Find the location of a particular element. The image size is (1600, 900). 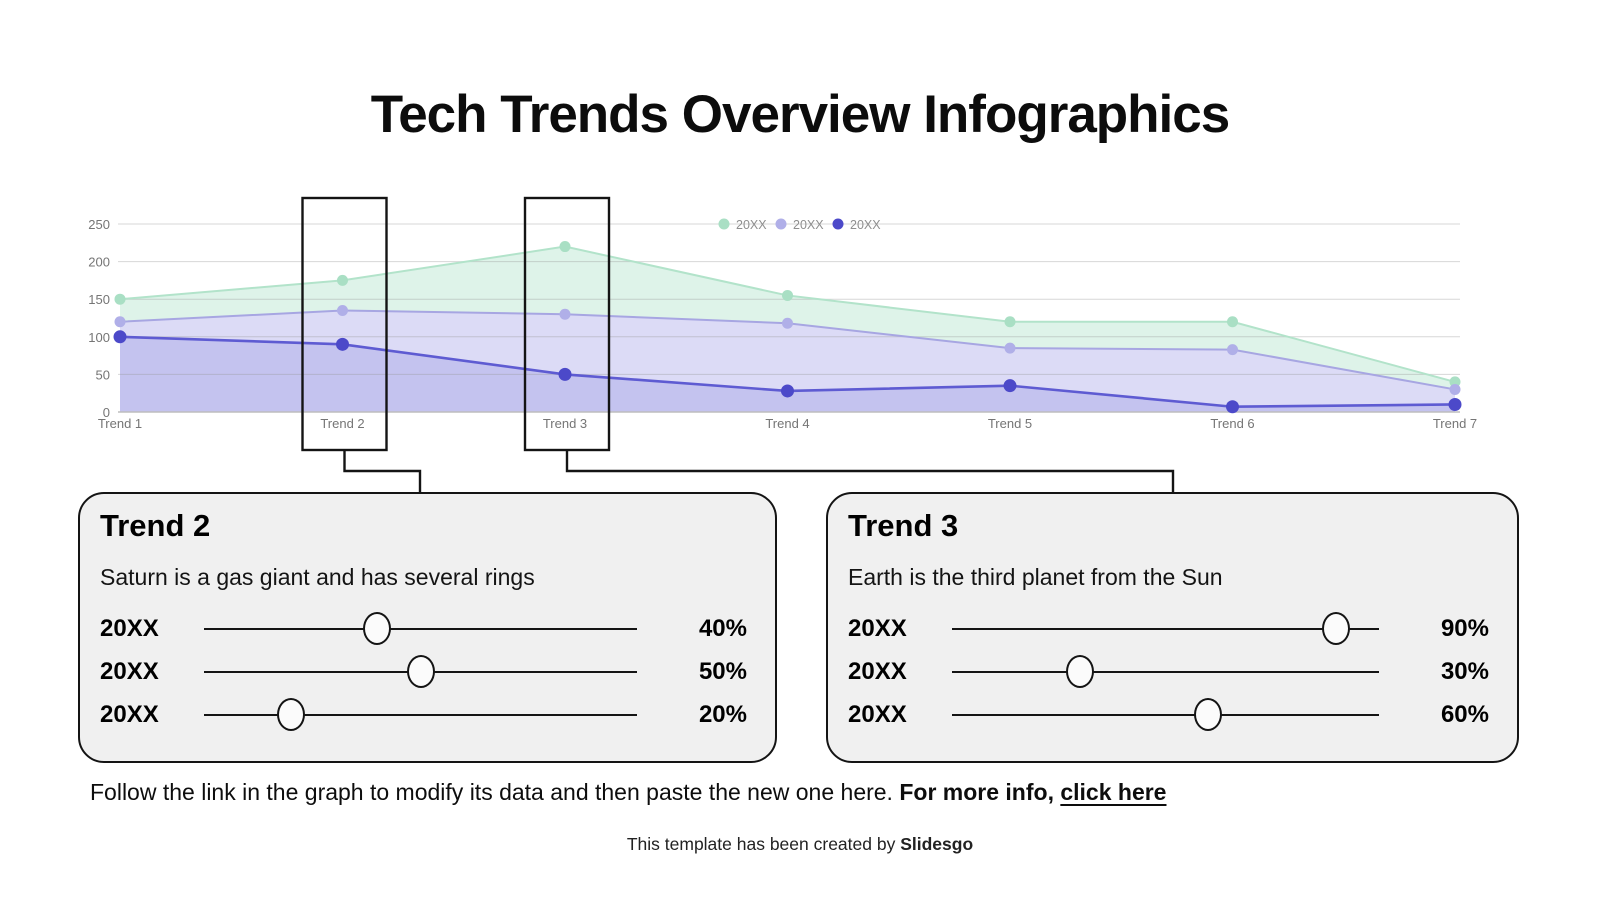

card-description: Earth is the third planet from the Sun is located at coordinates (1035, 577).